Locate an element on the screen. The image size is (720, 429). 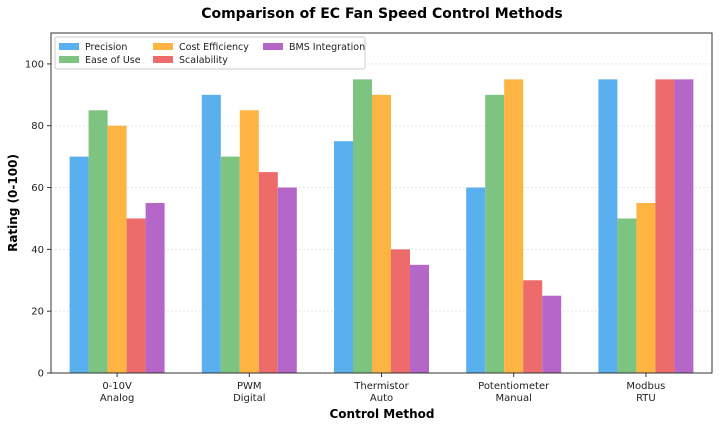
y-axis-label: Rating (0-100) is located at coordinates (13, 203).